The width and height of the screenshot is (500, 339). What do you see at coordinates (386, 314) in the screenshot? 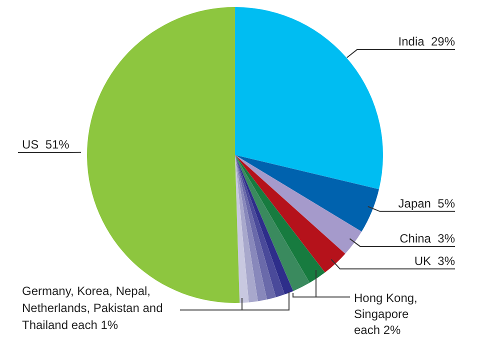
I see `text: Hong Kong, Singapore each 2%` at bounding box center [386, 314].